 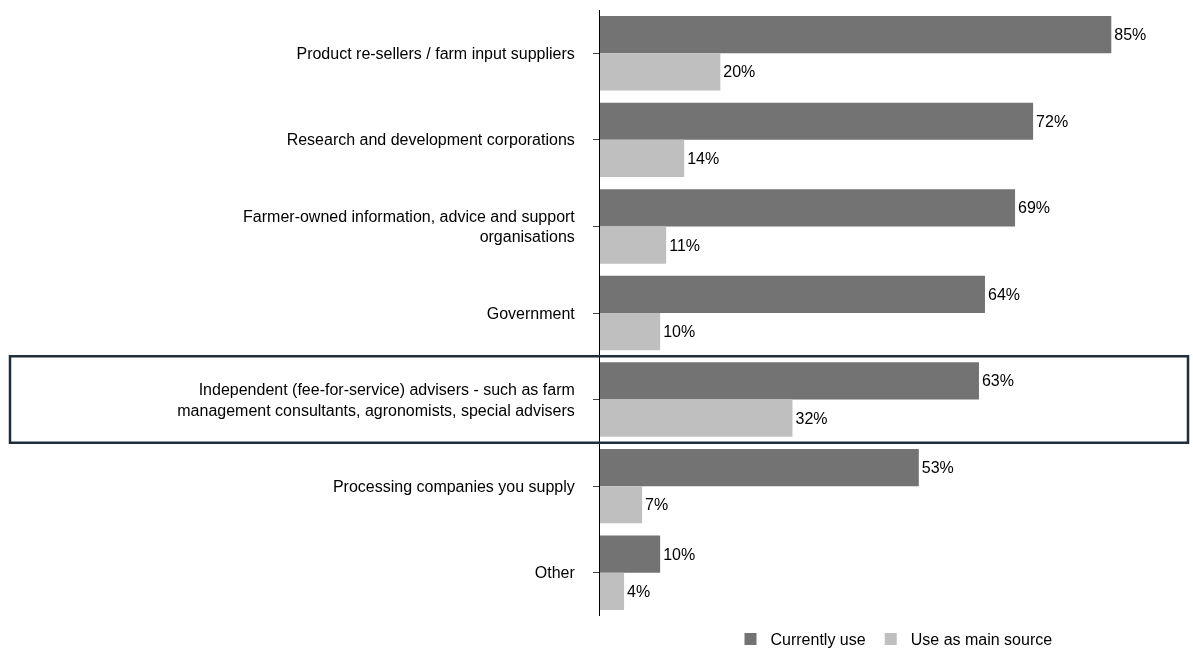 I want to click on data-label: 85%, so click(x=1130, y=35).